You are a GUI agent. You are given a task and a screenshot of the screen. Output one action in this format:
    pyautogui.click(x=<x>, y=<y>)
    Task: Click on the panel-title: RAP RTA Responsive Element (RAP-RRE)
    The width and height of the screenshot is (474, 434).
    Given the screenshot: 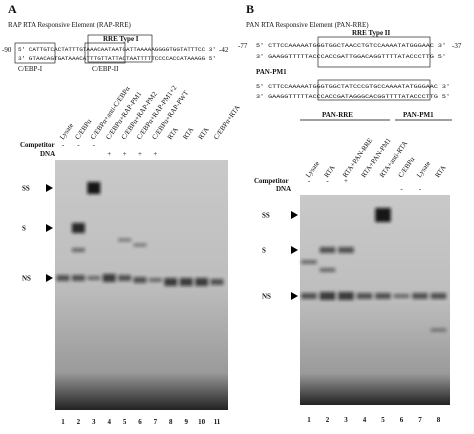 What is the action you would take?
    pyautogui.click(x=69, y=25)
    